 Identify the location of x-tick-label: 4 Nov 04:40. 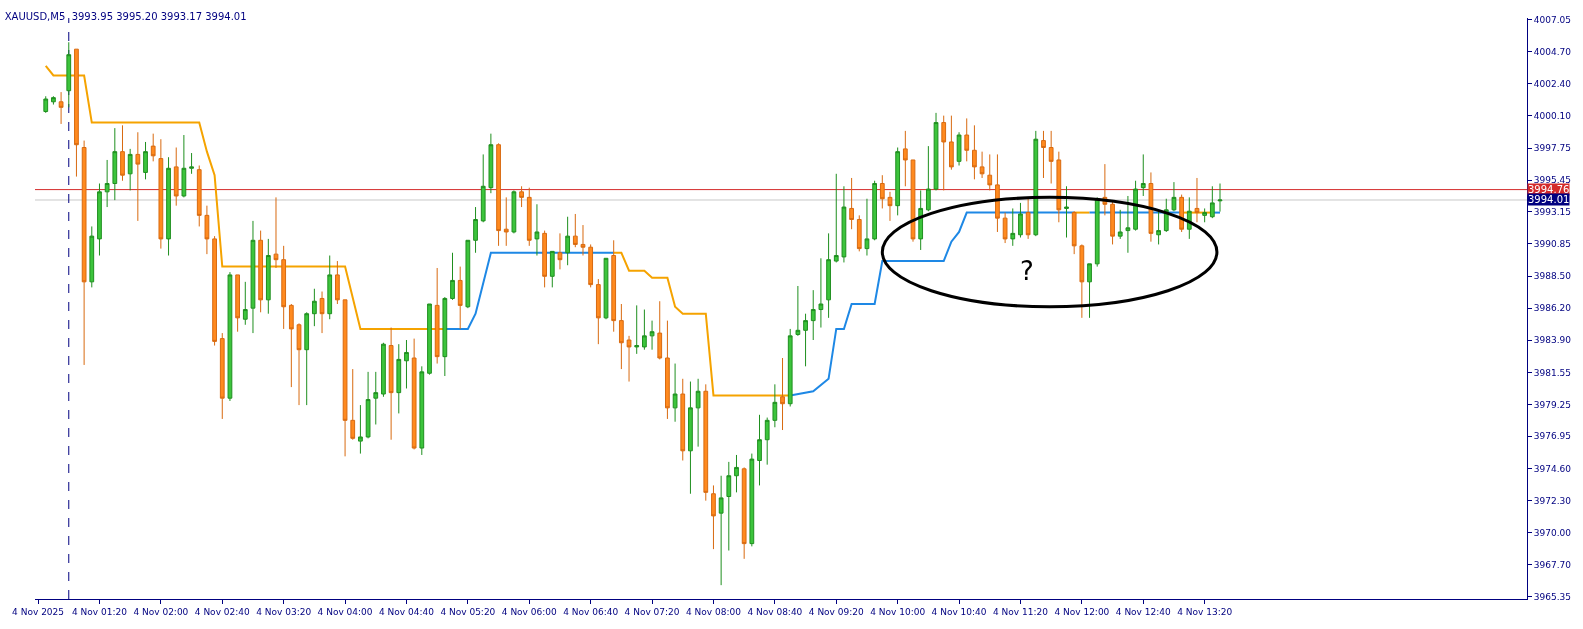
(406, 611).